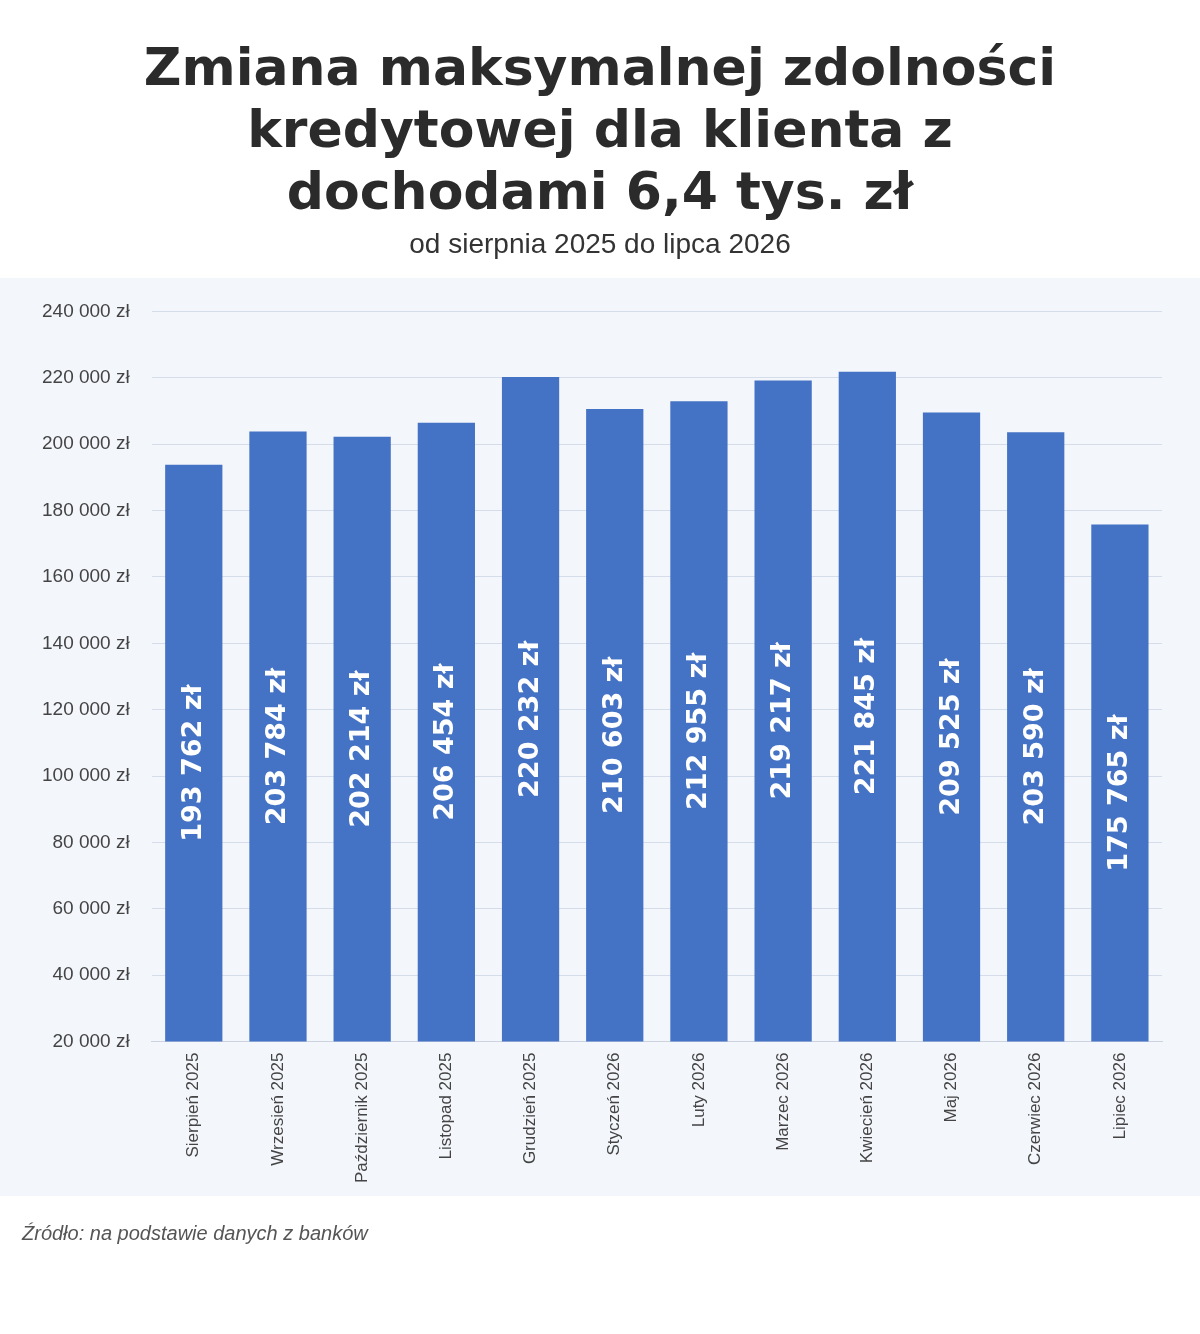  What do you see at coordinates (951, 1087) in the screenshot?
I see `x-tick-label: Maj 2026` at bounding box center [951, 1087].